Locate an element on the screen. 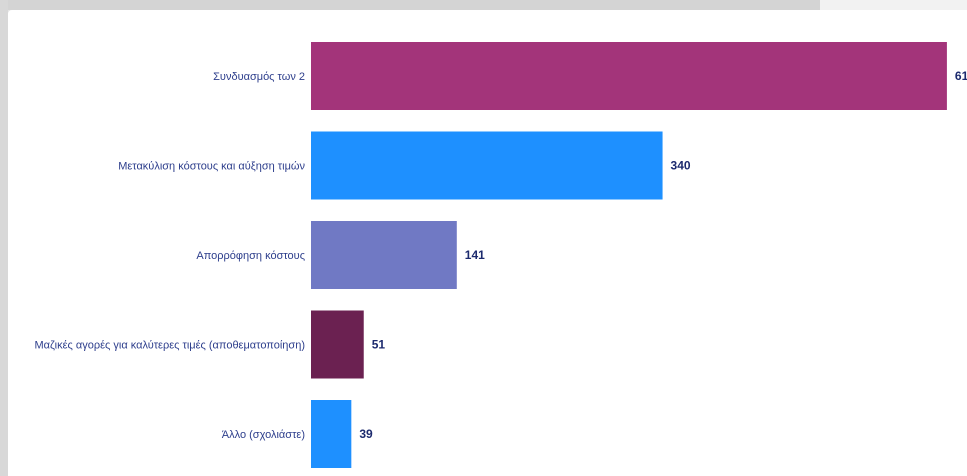  category-label: Συνδυασμός των 2 is located at coordinates (259, 77).